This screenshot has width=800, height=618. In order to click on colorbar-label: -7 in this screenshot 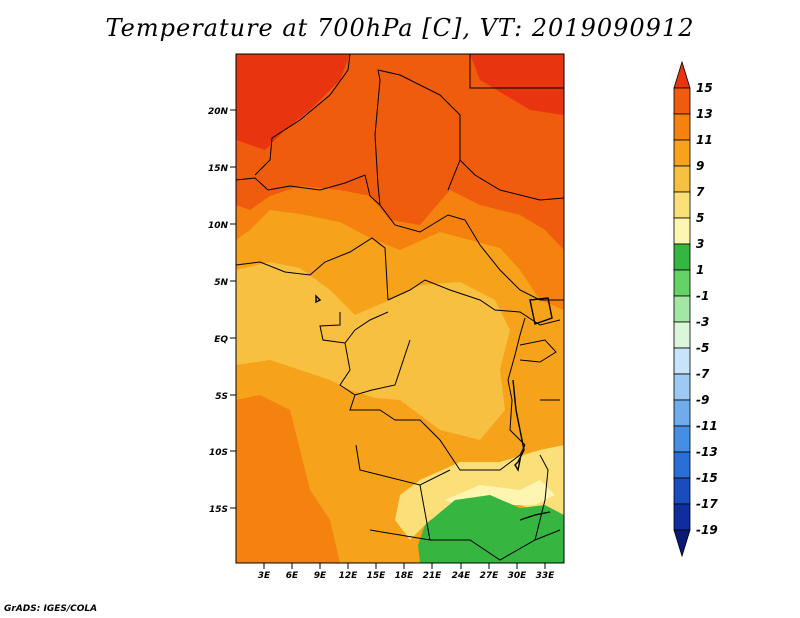, I will do `click(703, 374)`.